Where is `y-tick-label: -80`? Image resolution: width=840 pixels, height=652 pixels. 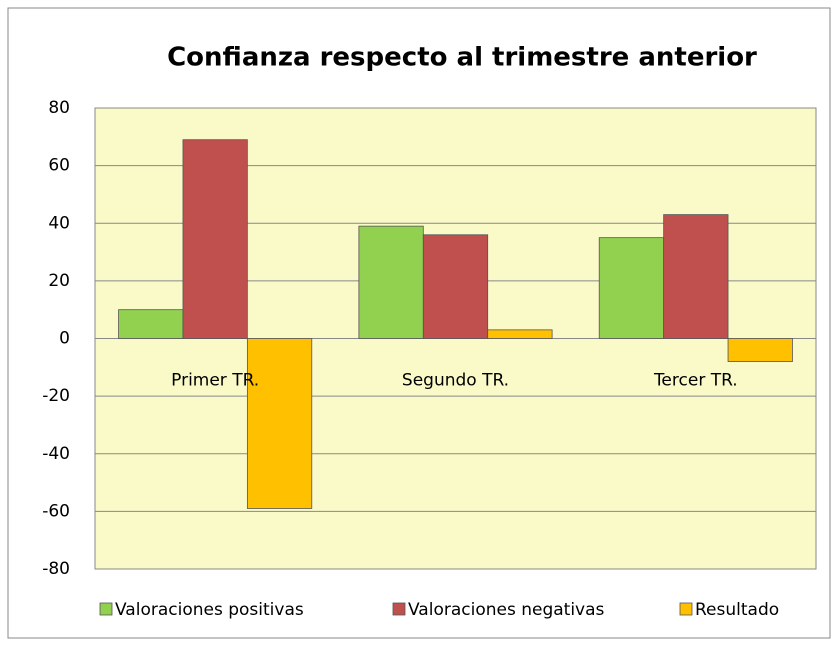 y-tick-label: -80 is located at coordinates (56, 569).